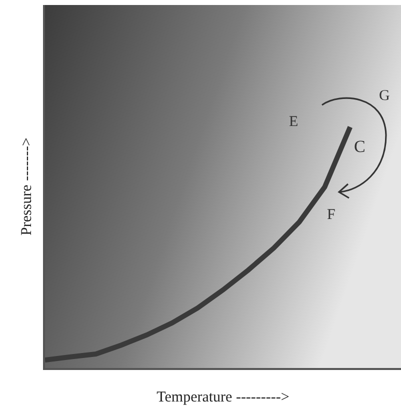  I want to click on text: G, so click(384, 96).